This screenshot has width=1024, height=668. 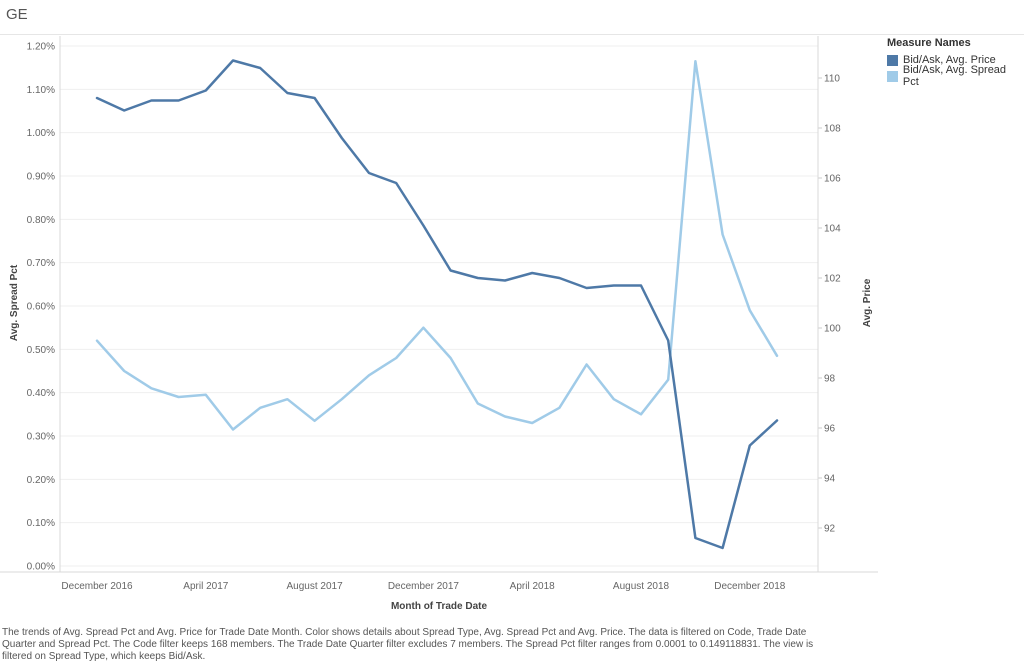 What do you see at coordinates (949, 60) in the screenshot?
I see `legend-label-price: Bid/Ask, Avg. Price` at bounding box center [949, 60].